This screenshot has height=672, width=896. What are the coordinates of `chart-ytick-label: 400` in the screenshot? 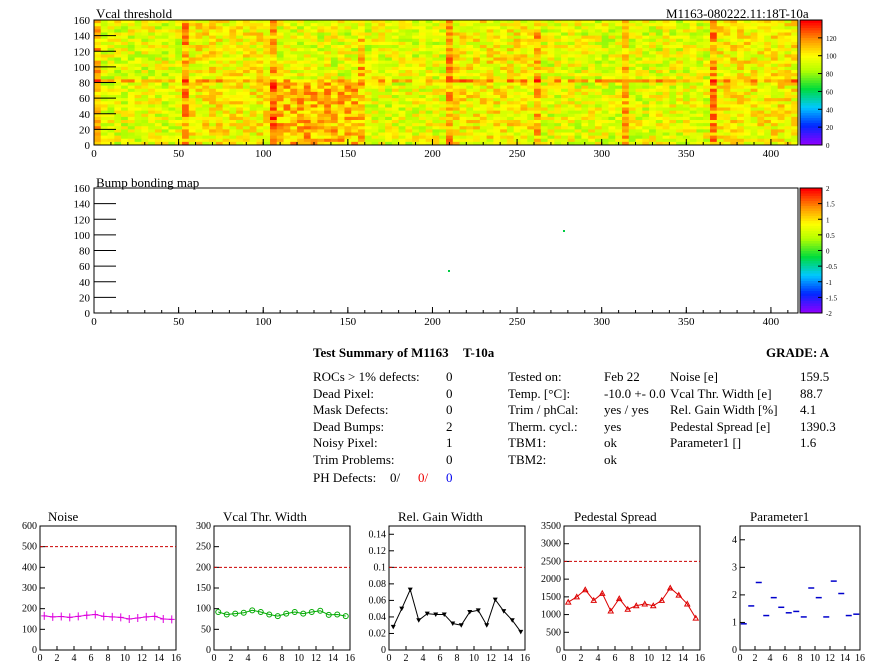 It's located at (29, 567).